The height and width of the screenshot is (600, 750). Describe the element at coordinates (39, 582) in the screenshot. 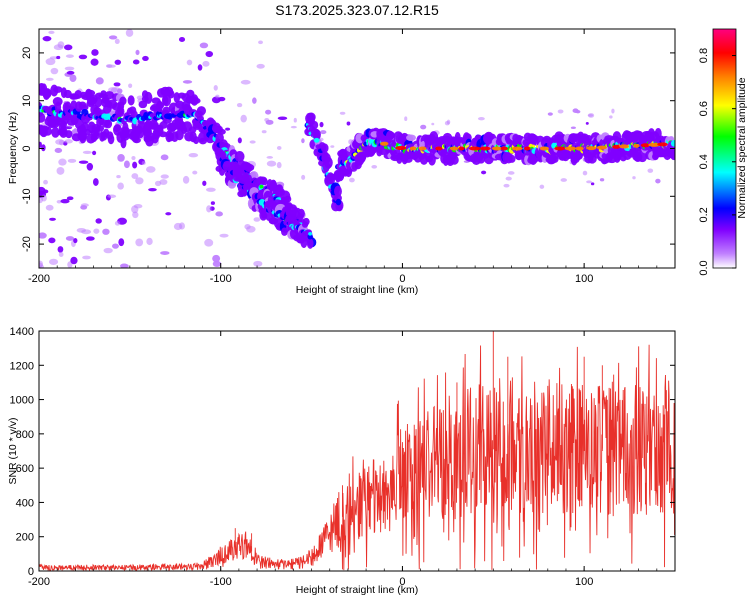

I see `snr-x-tick-label: -200` at that location.